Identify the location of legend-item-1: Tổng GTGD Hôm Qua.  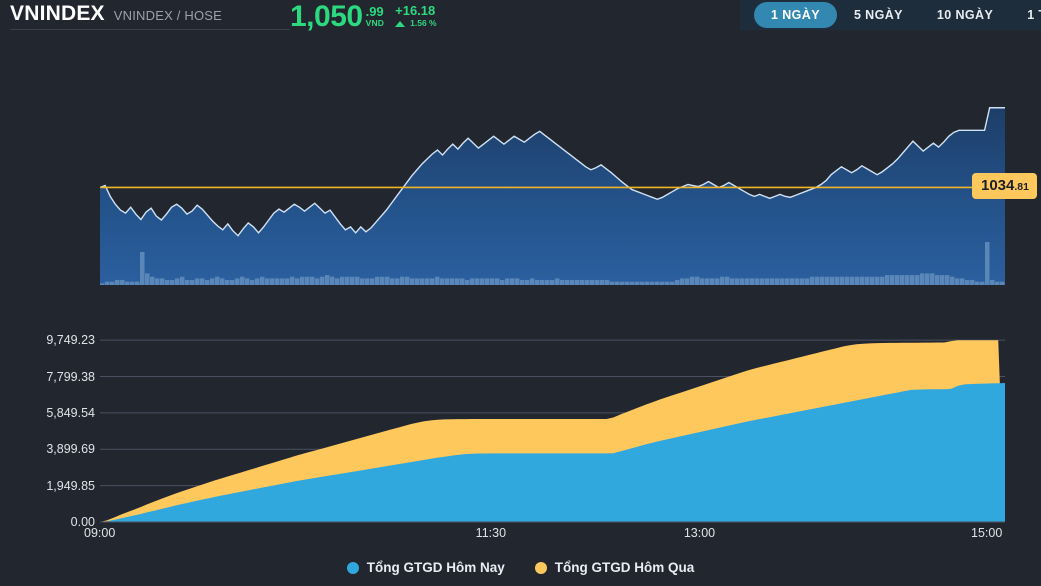
(614, 567).